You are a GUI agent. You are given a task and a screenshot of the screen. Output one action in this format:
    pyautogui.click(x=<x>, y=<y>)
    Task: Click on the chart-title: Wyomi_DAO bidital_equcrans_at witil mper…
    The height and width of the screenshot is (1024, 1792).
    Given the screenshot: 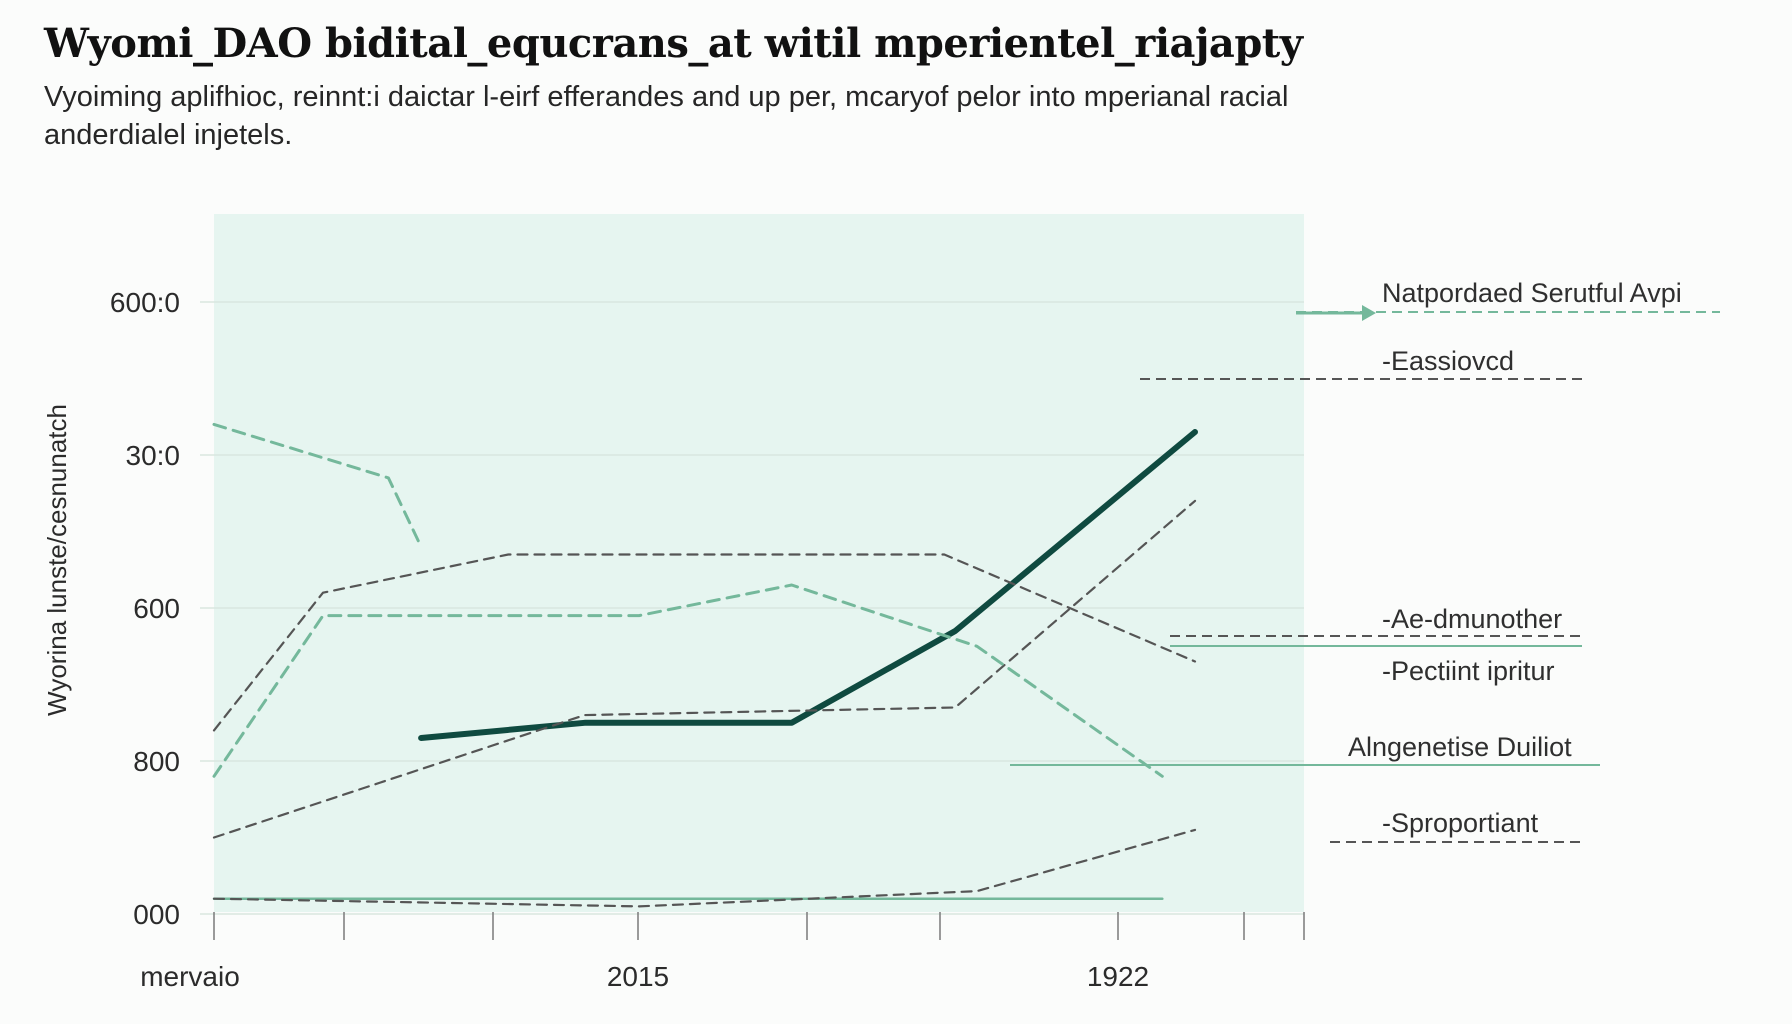 What is the action you would take?
    pyautogui.click(x=673, y=43)
    